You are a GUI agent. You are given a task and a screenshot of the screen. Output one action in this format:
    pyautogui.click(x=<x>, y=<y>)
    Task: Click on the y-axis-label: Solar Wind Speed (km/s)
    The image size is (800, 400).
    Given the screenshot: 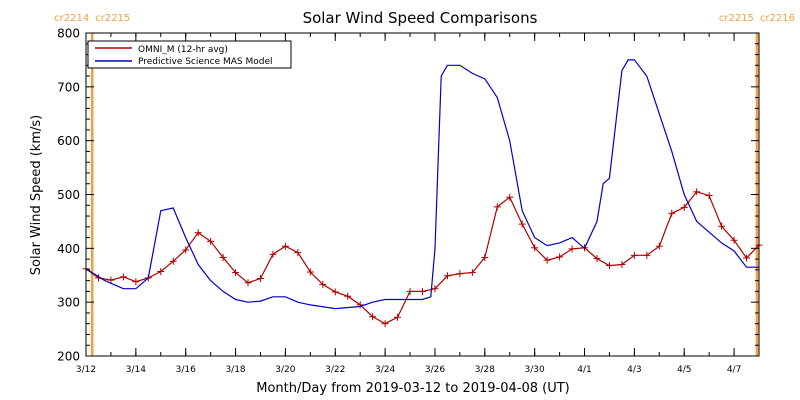 What is the action you would take?
    pyautogui.click(x=36, y=195)
    